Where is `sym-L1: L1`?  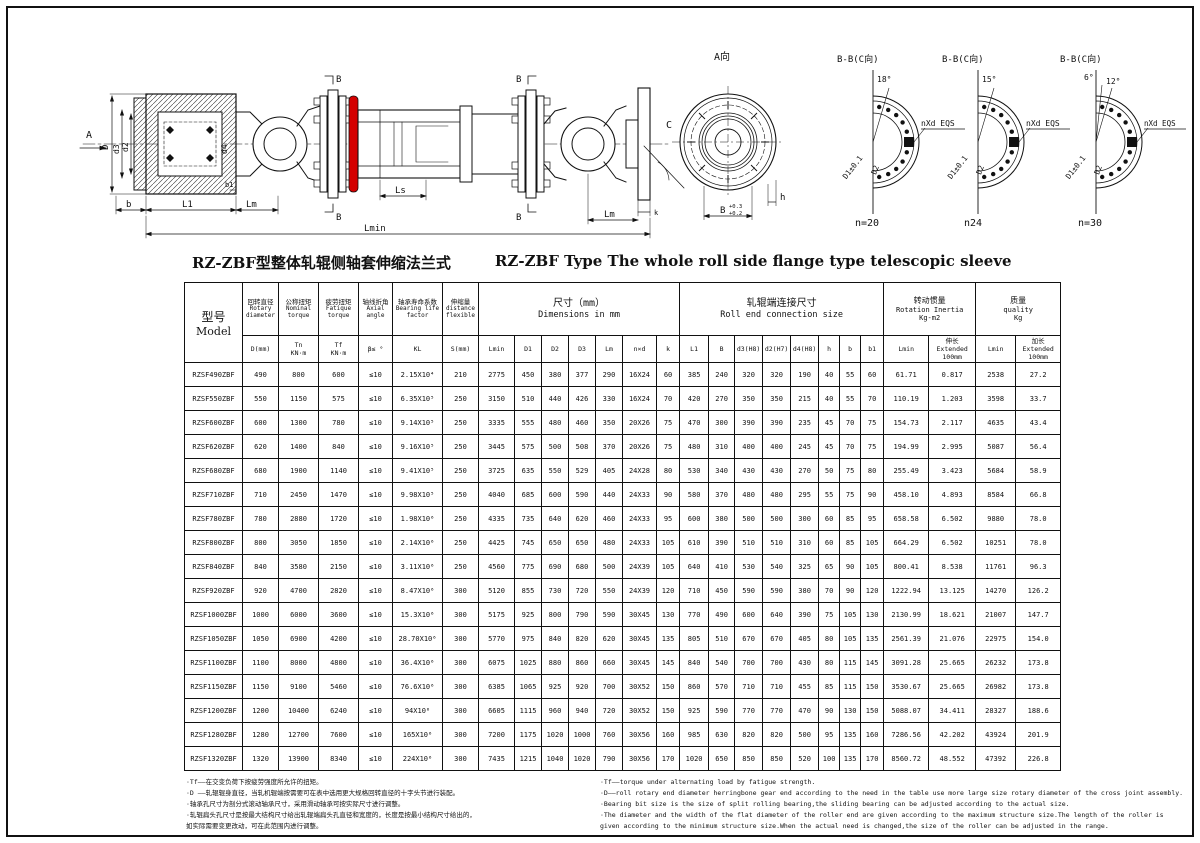
sym-L1: L1 is located at coordinates (694, 349).